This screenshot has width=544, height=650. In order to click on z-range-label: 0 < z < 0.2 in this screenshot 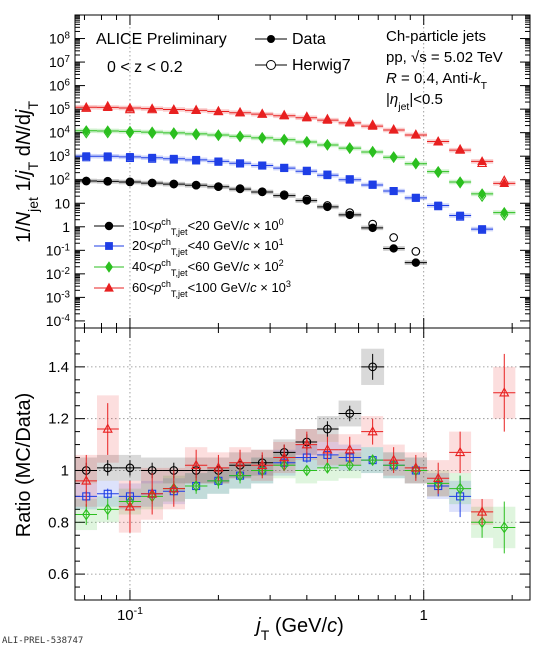, I will do `click(145, 67)`.